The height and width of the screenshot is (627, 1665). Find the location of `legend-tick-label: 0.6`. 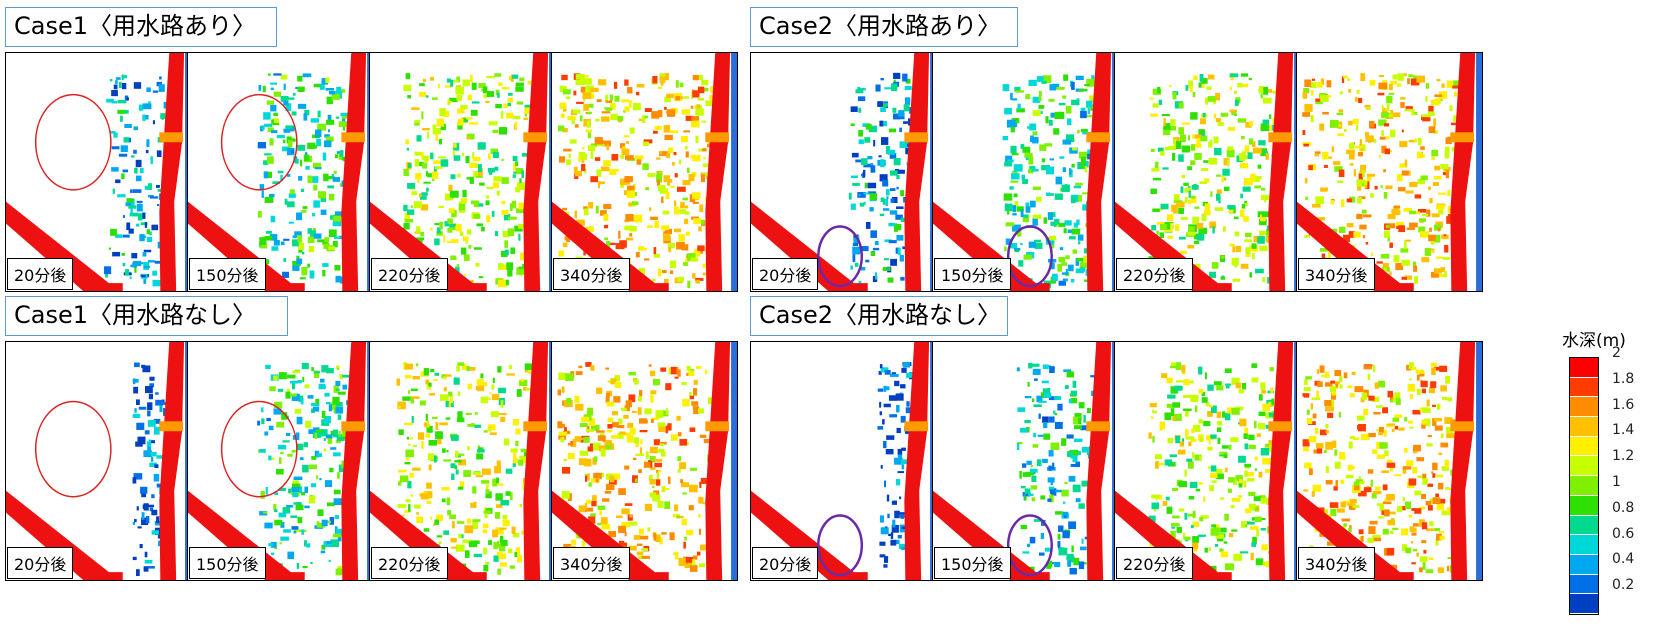

legend-tick-label: 0.6 is located at coordinates (1623, 533).